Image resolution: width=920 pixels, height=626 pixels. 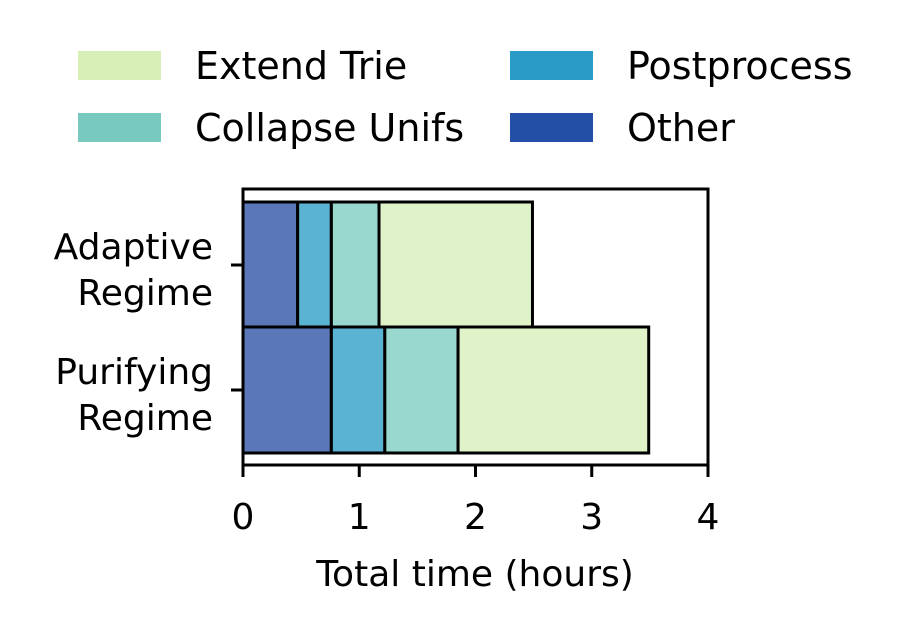 I want to click on x-tick-label: 0, so click(x=243, y=517).